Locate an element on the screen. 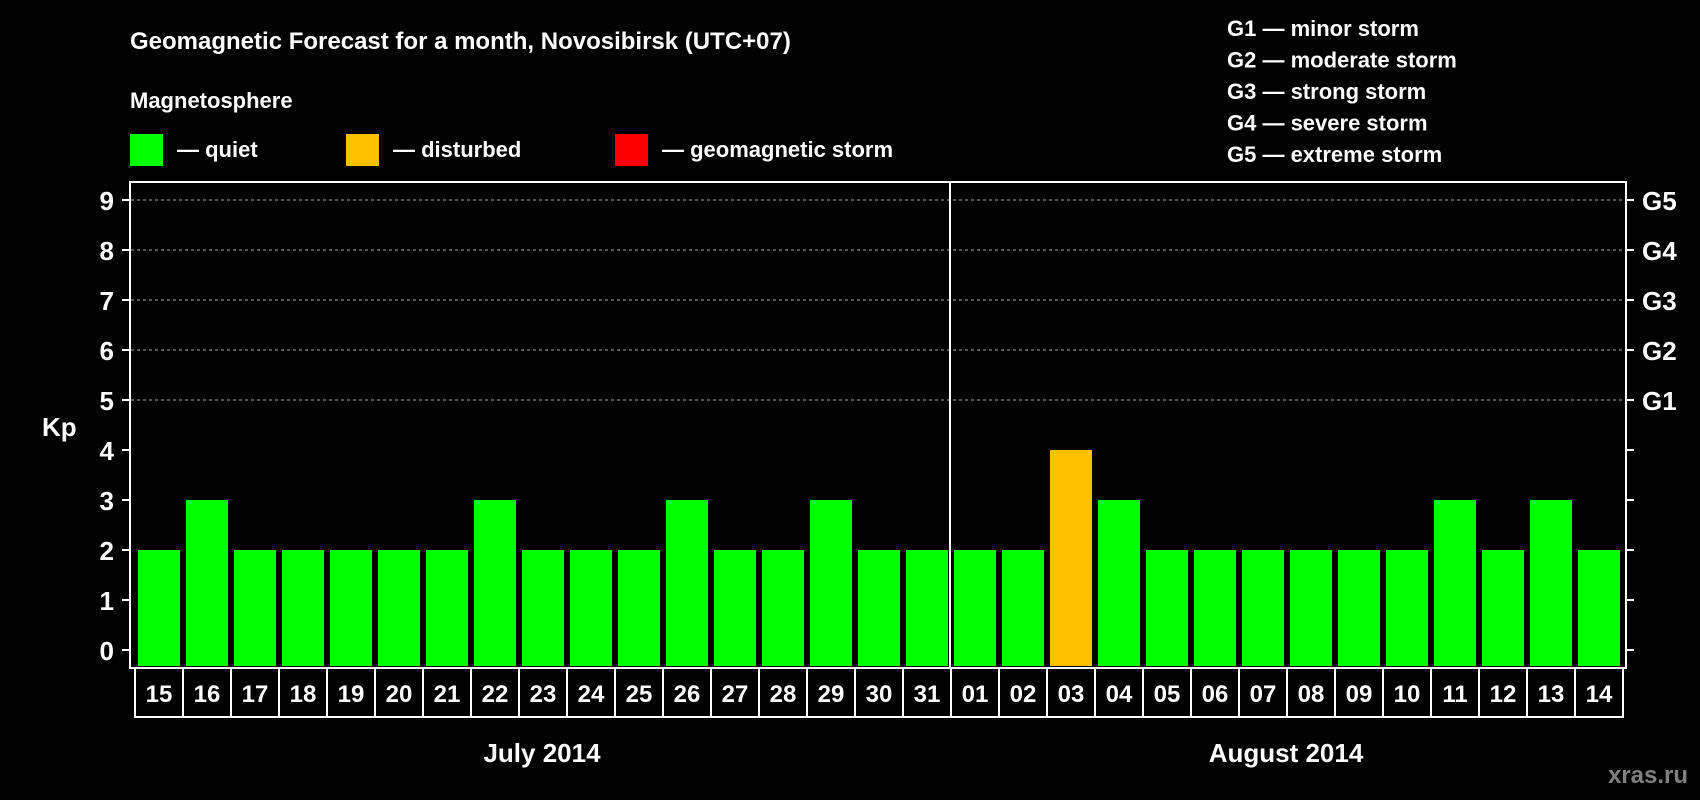  x-tick-label: 23 is located at coordinates (543, 694).